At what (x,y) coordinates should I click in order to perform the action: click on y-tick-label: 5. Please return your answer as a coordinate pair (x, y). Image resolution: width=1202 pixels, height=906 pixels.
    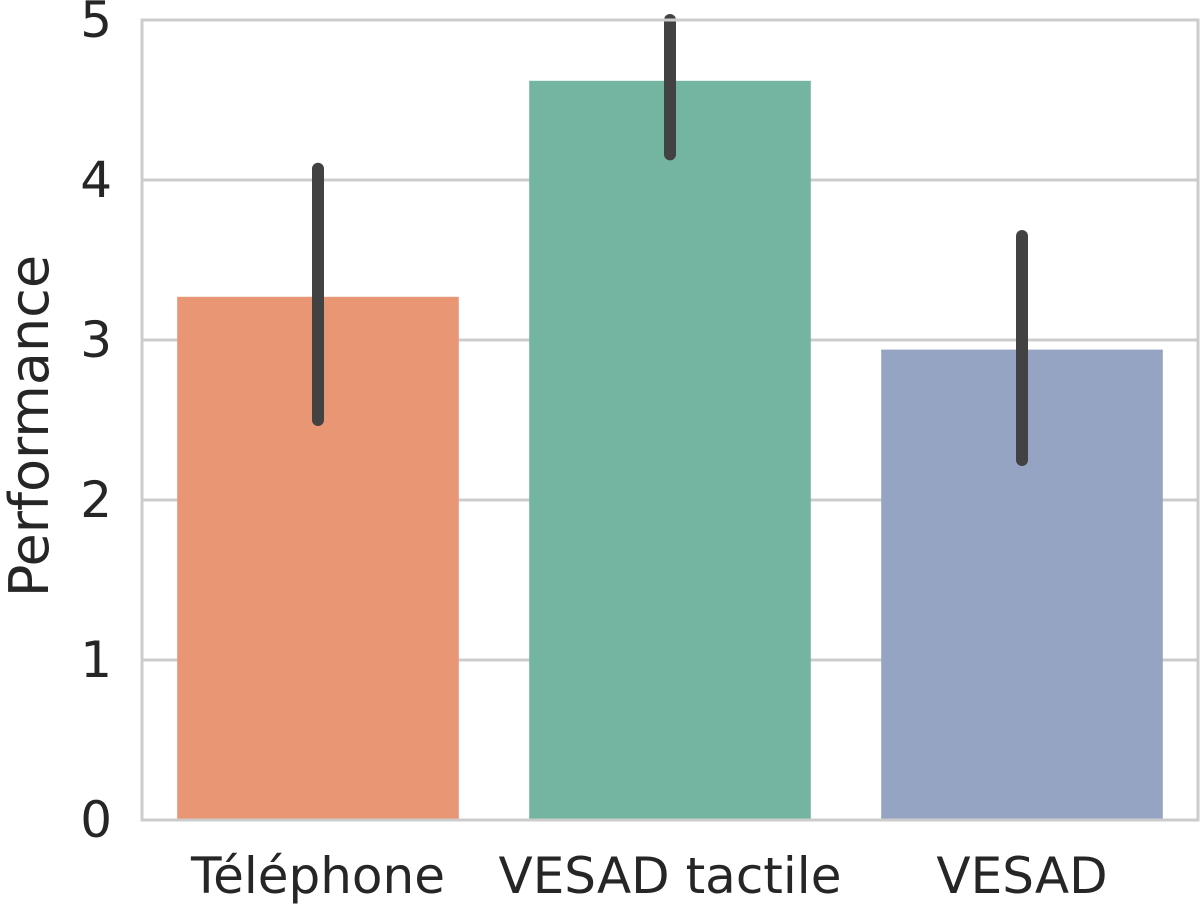
    Looking at the image, I should click on (96, 24).